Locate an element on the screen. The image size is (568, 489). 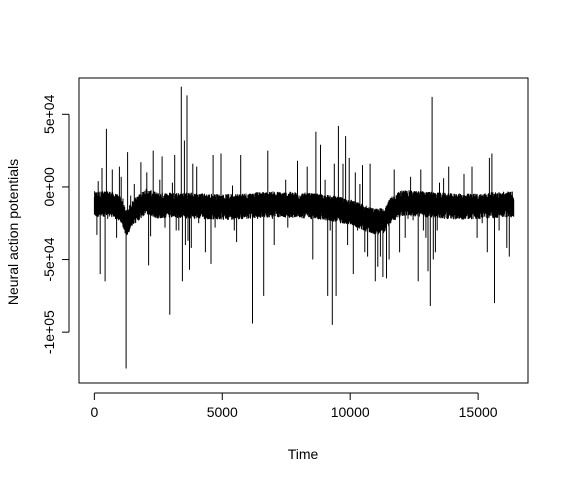
y-tick-label: -5e+04 is located at coordinates (49, 259).